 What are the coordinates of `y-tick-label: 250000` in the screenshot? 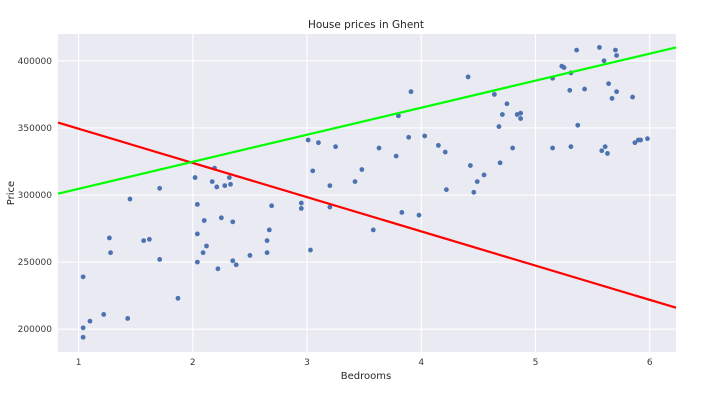 It's located at (35, 263).